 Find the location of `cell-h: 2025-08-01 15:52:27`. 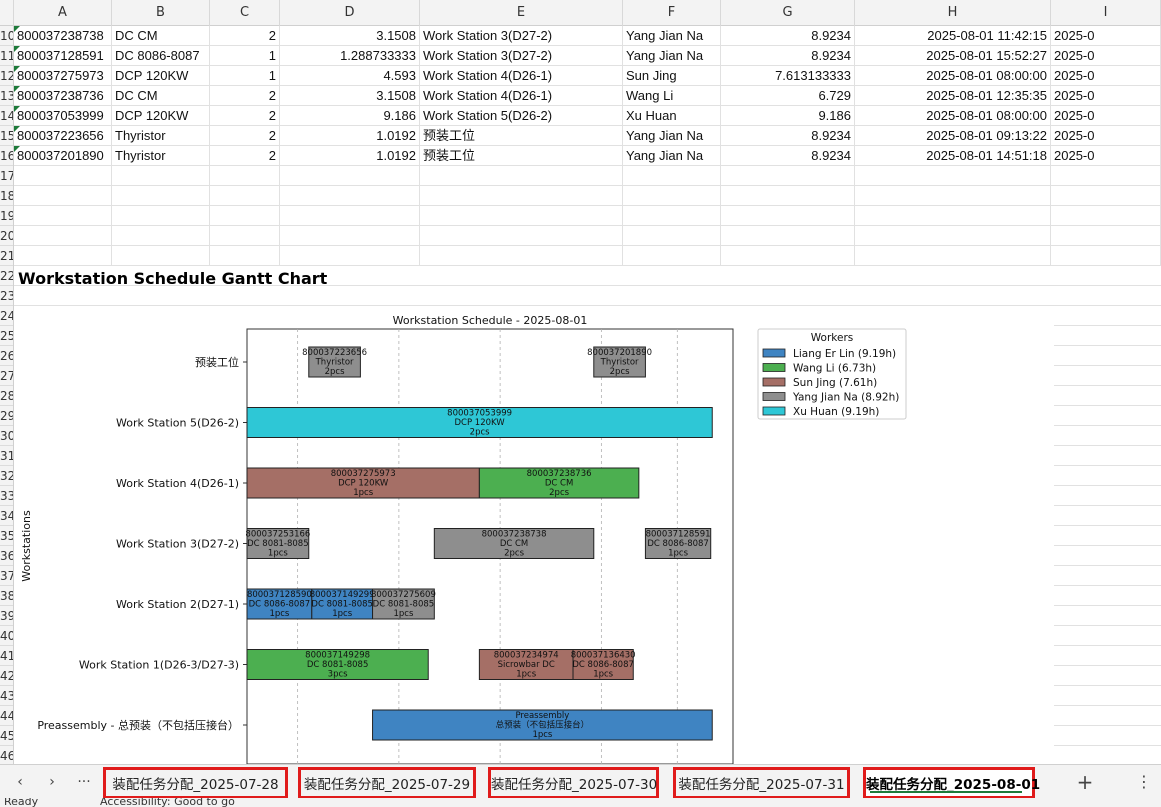

cell-h: 2025-08-01 15:52:27 is located at coordinates (986, 55).